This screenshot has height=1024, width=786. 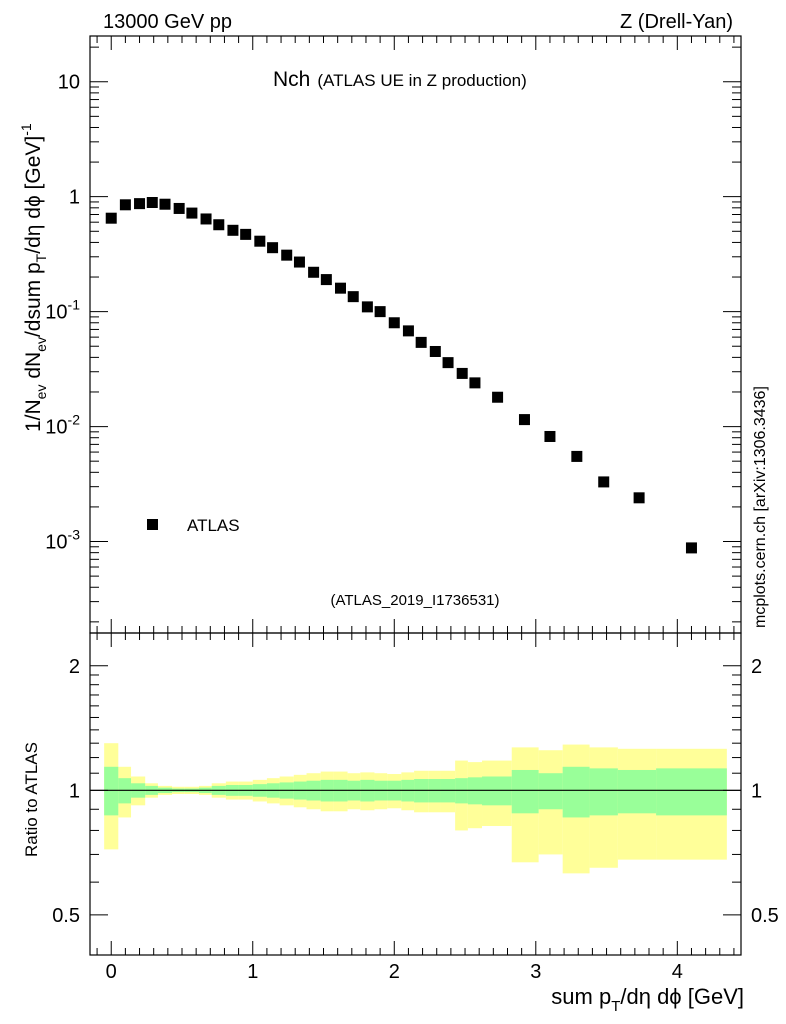 I want to click on top-y-tick-label: 10⁻³, so click(x=62, y=540).